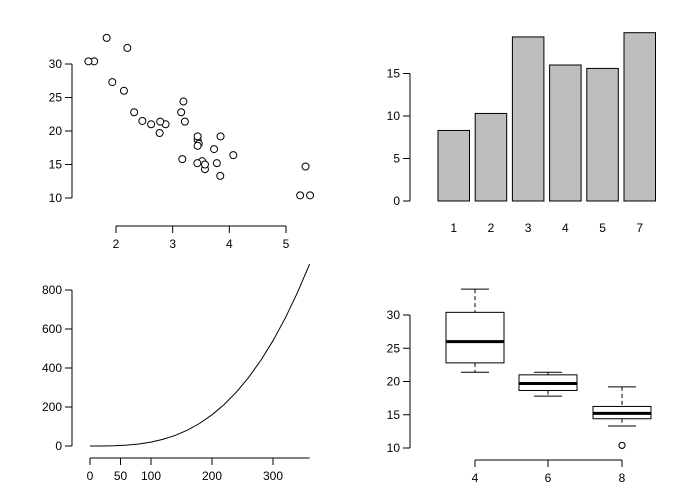  Describe the element at coordinates (200, 355) in the screenshot. I see `line-series` at that location.